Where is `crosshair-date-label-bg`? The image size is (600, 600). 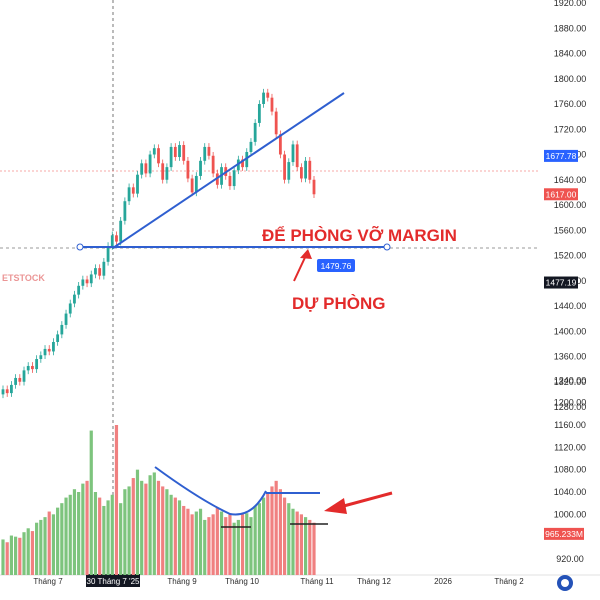 crosshair-date-label-bg is located at coordinates (113, 580).